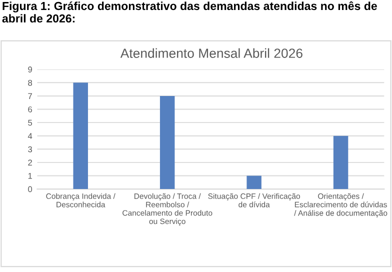  What do you see at coordinates (30, 123) in the screenshot?
I see `y-tick-label: 5` at bounding box center [30, 123].